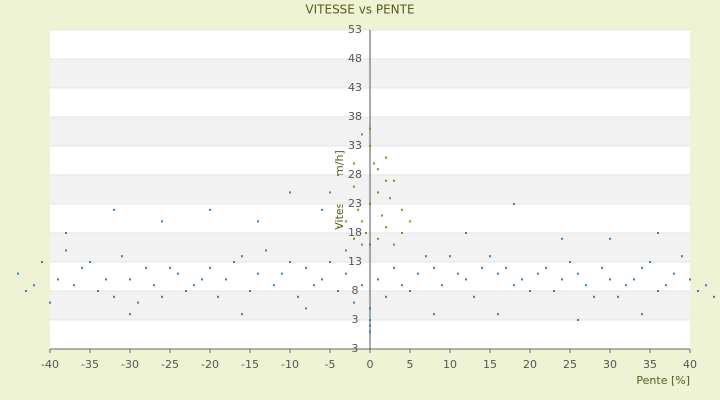 This screenshot has height=400, width=720. Describe the element at coordinates (355, 116) in the screenshot. I see `y-tick-label: 38` at that location.